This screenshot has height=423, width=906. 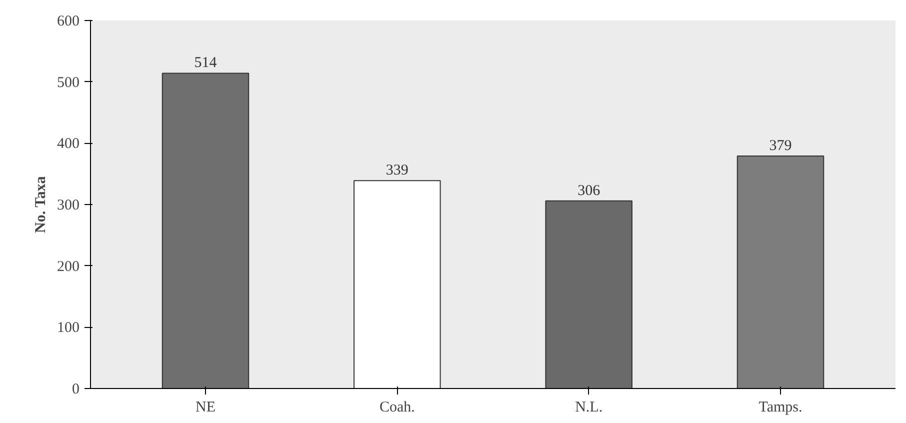 I want to click on x-tick-label: Coah., so click(x=397, y=408).